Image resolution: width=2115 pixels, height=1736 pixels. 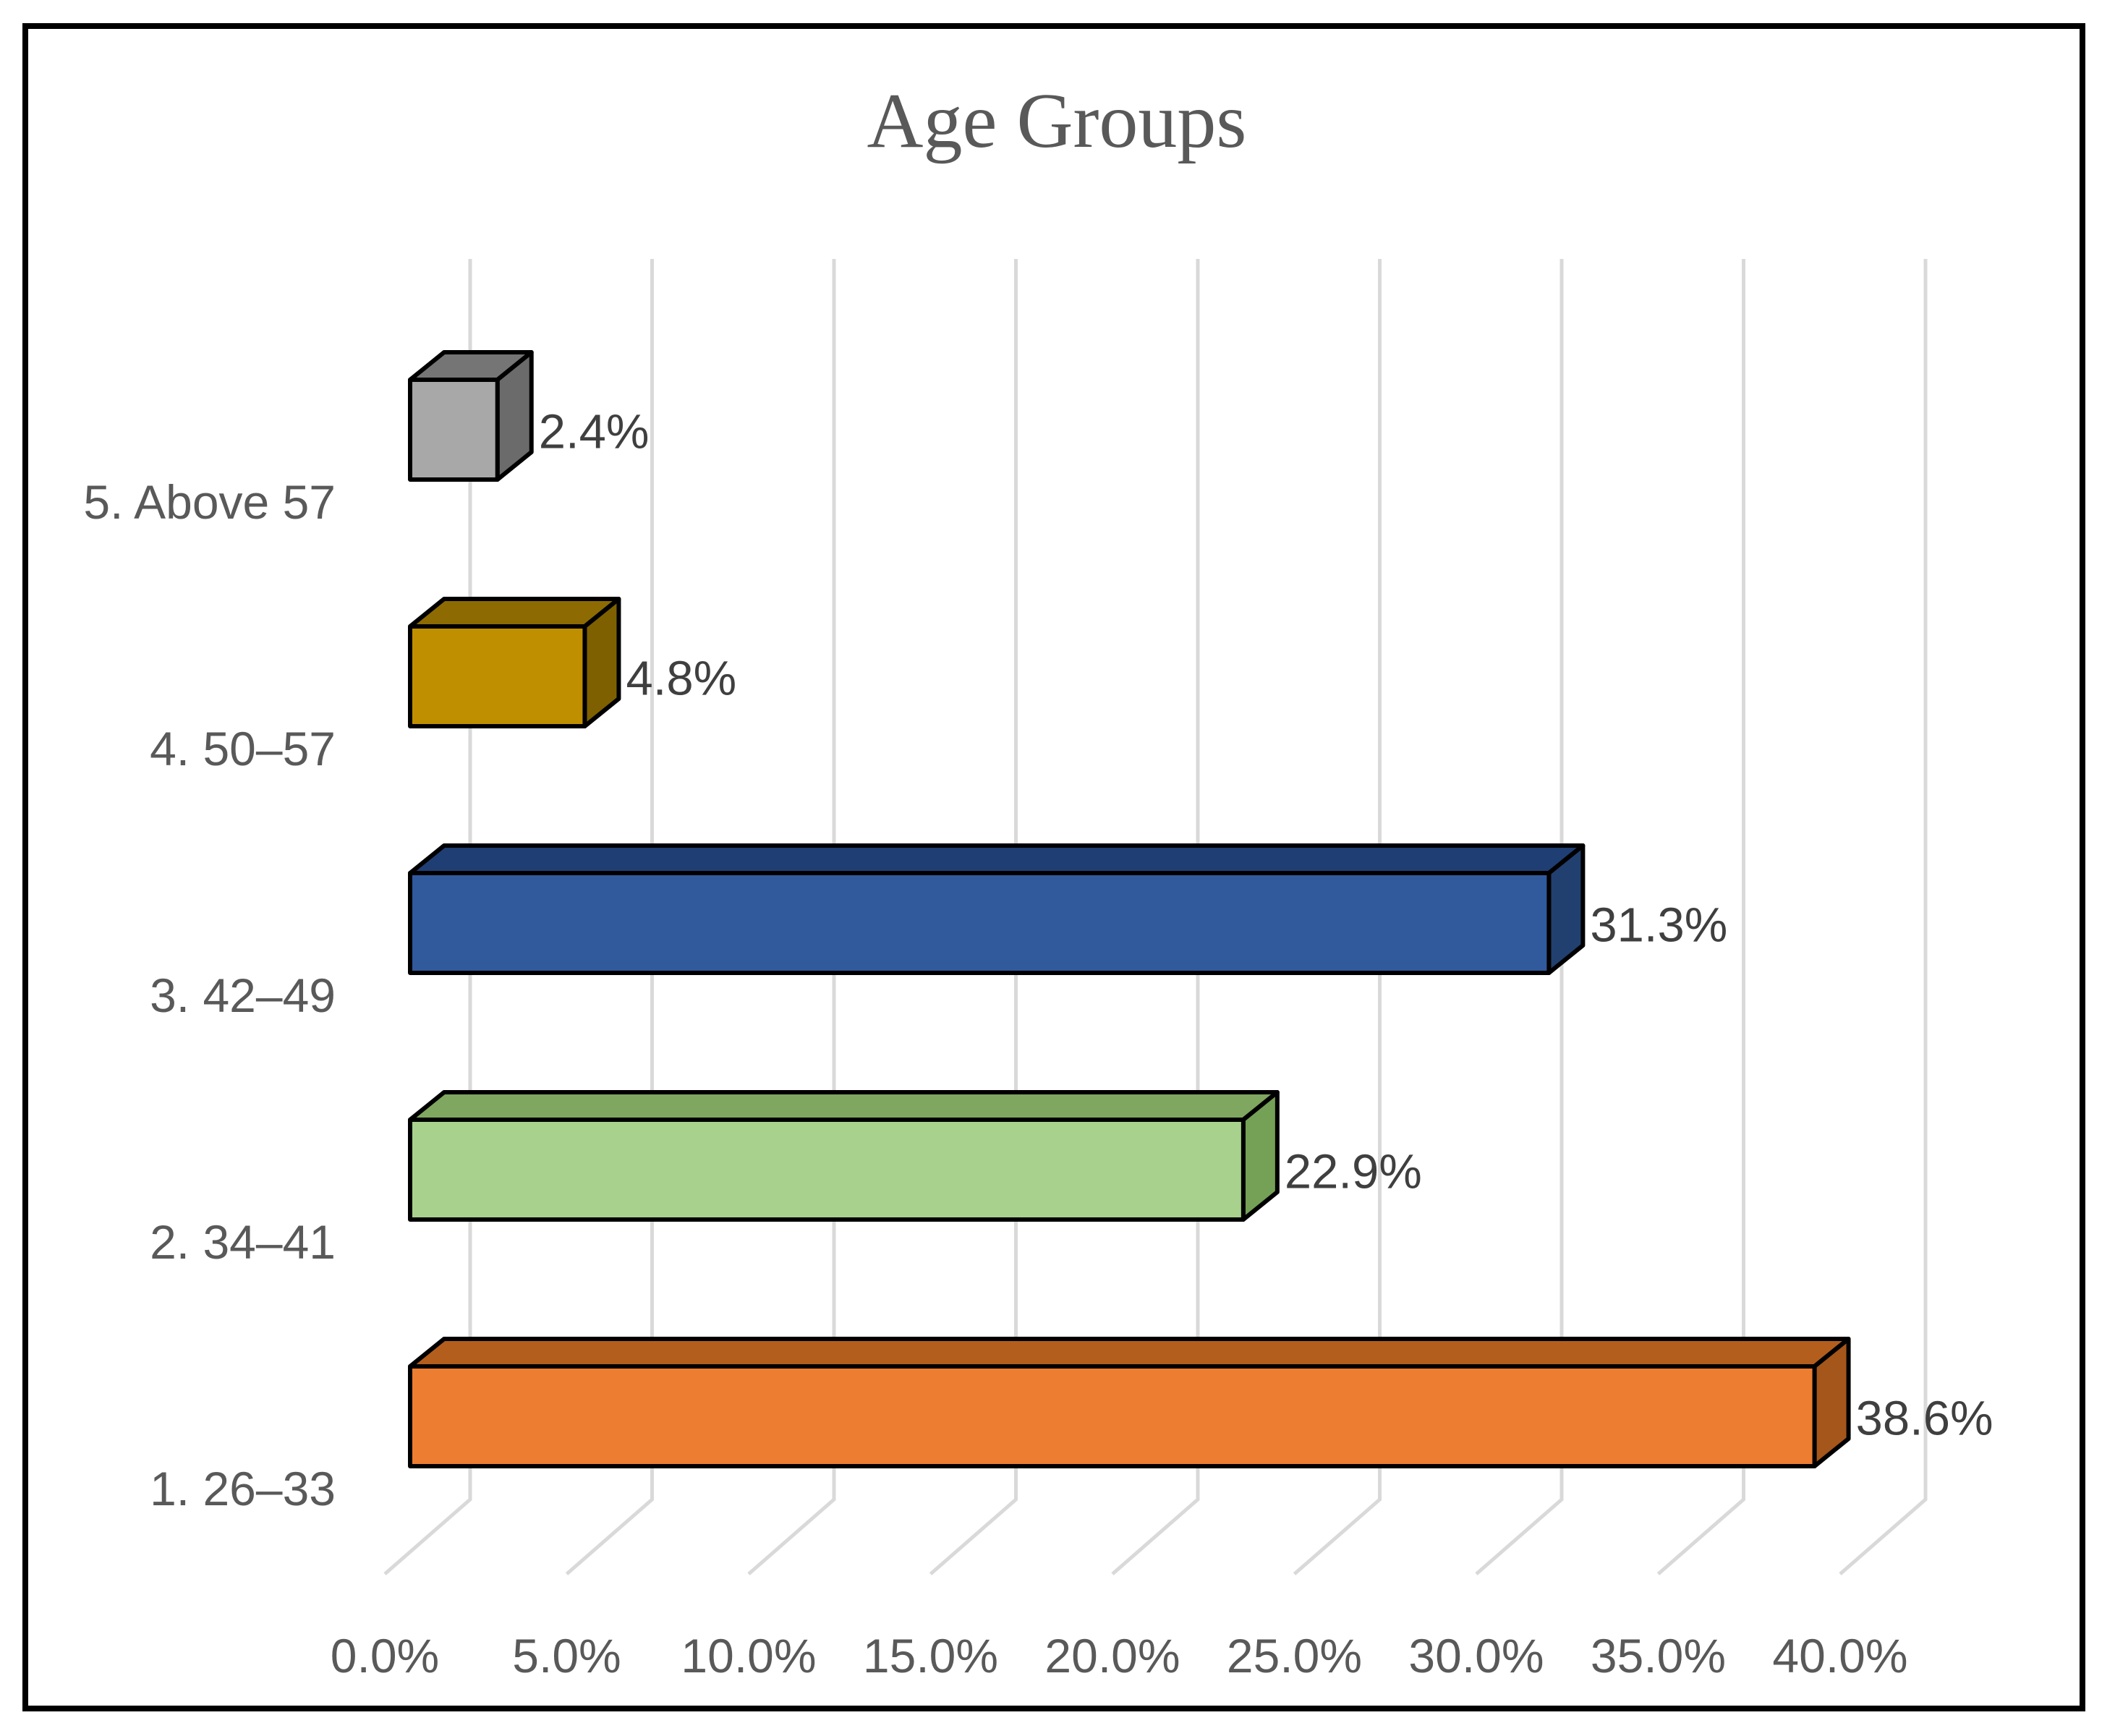 I want to click on category-label-1. 26–33: 1. 26–33, so click(x=243, y=1488).